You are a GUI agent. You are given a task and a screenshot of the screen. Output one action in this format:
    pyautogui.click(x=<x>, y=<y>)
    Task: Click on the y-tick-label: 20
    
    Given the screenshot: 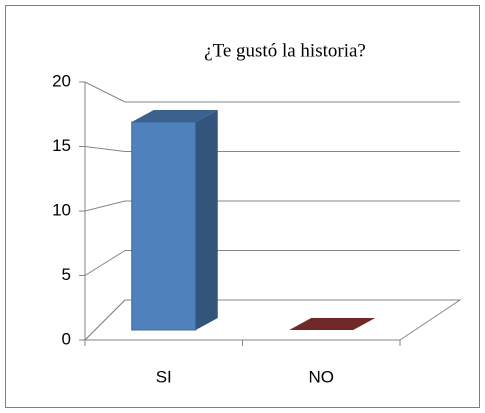 What is the action you would take?
    pyautogui.click(x=61, y=80)
    